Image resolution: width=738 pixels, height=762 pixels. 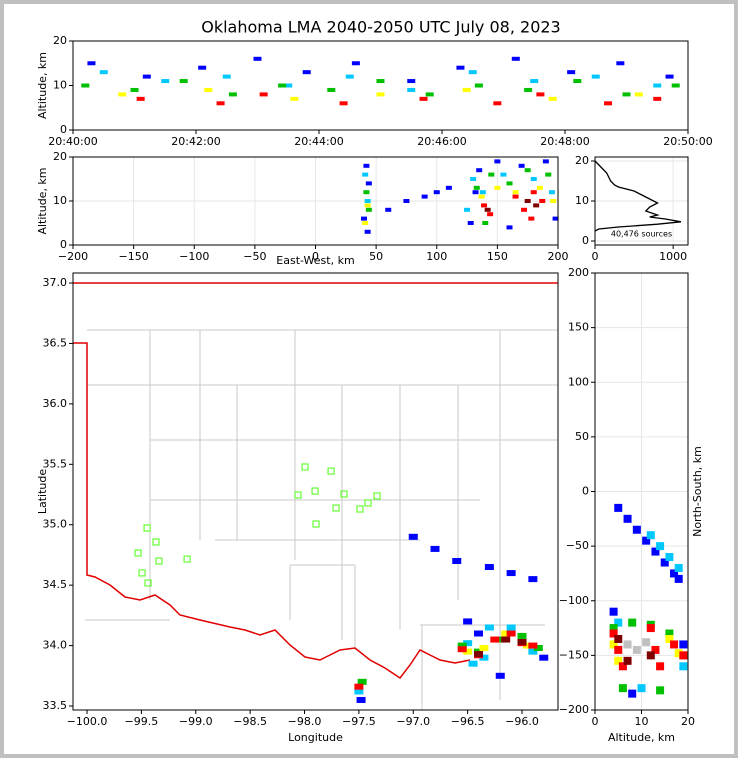 I want to click on x-axis-label: East-West, km, so click(x=315, y=260).